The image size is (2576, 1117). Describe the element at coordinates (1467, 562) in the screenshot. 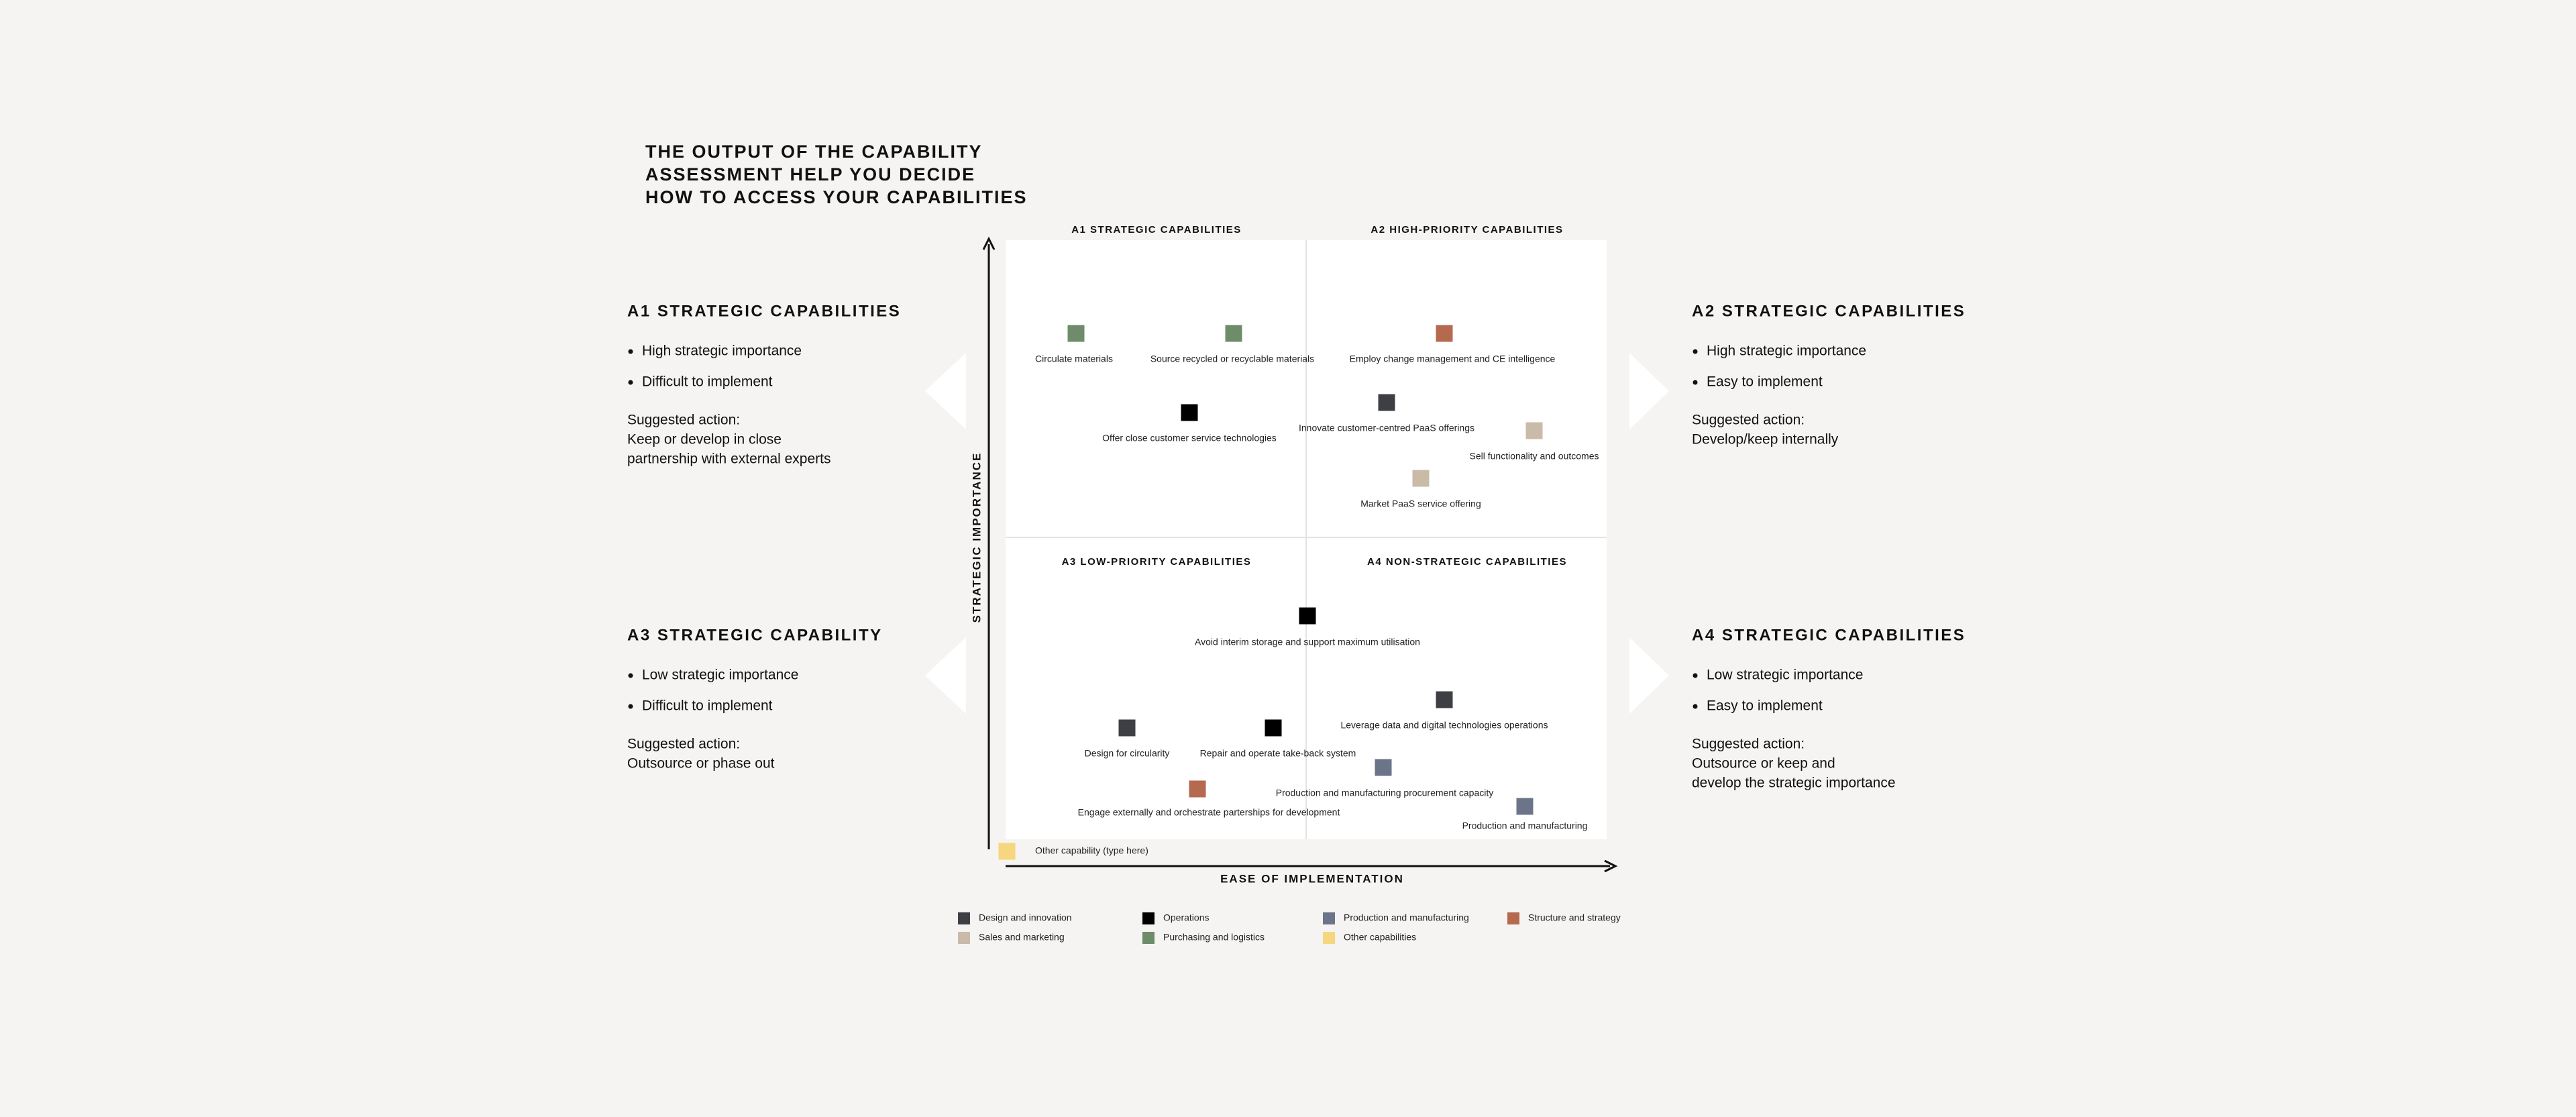

I see `quadrant-label: A4 NON-STRATEGIC CAPABILITIES` at that location.